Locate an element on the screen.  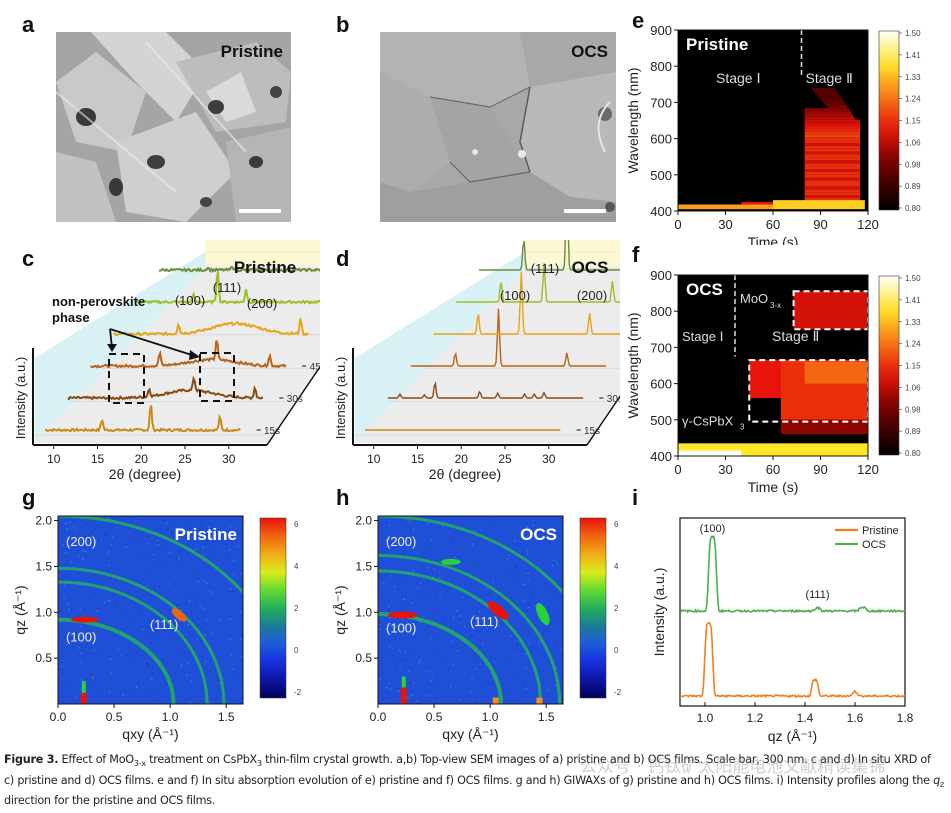
colorbar-tick-label: 2 is located at coordinates (296, 608).